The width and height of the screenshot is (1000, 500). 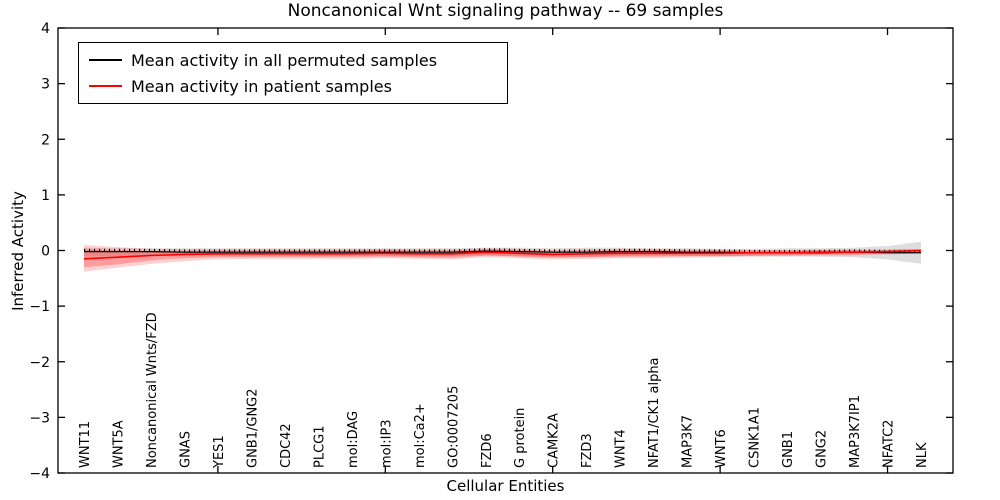 I want to click on x-tick-label: GNAS, so click(x=185, y=449).